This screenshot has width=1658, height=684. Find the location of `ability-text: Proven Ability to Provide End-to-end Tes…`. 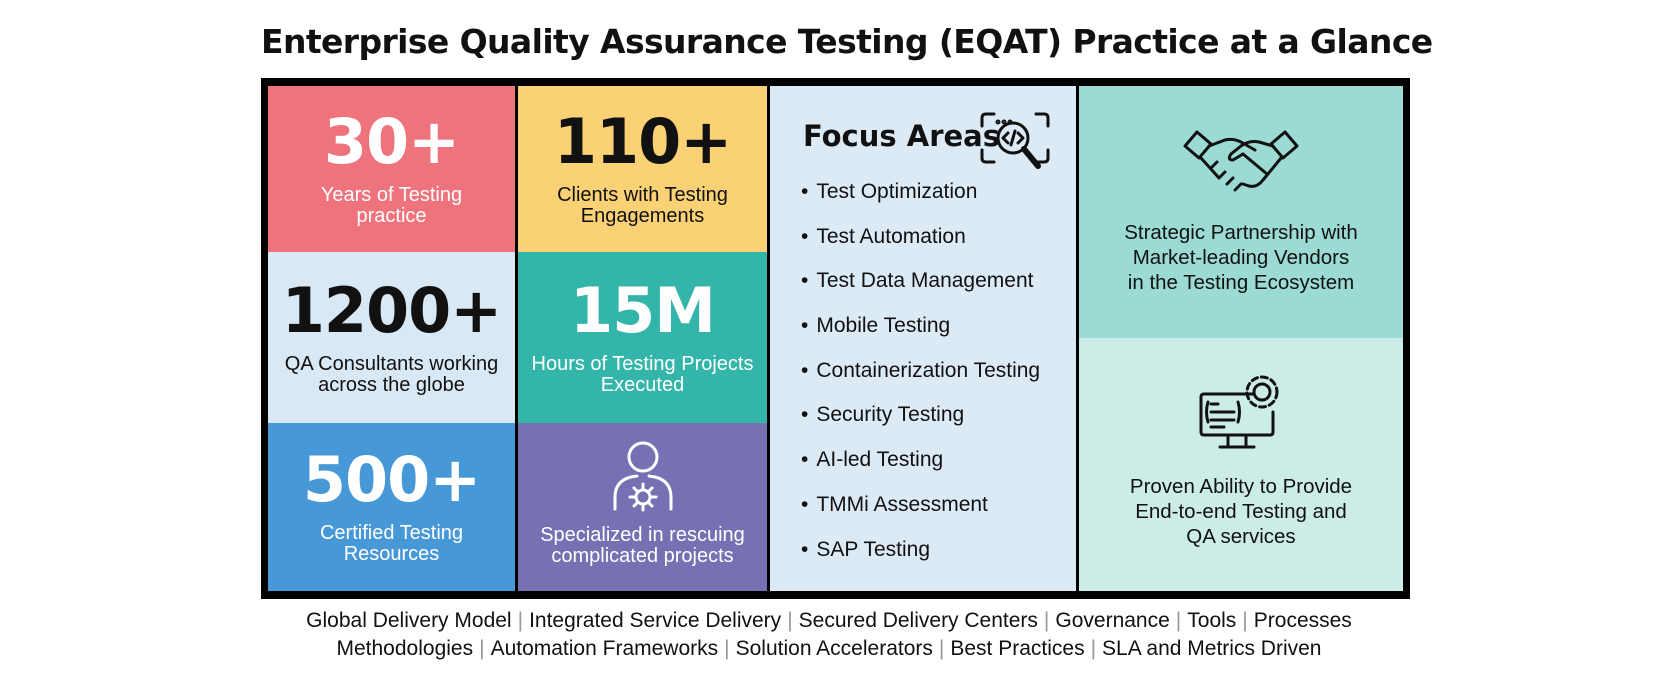

ability-text: Proven Ability to Provide End-to-end Tes… is located at coordinates (1241, 511).